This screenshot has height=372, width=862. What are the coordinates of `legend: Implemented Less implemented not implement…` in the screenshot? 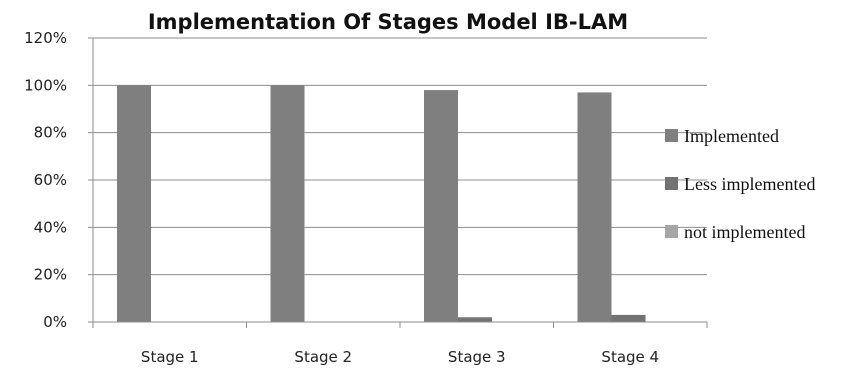 It's located at (740, 184).